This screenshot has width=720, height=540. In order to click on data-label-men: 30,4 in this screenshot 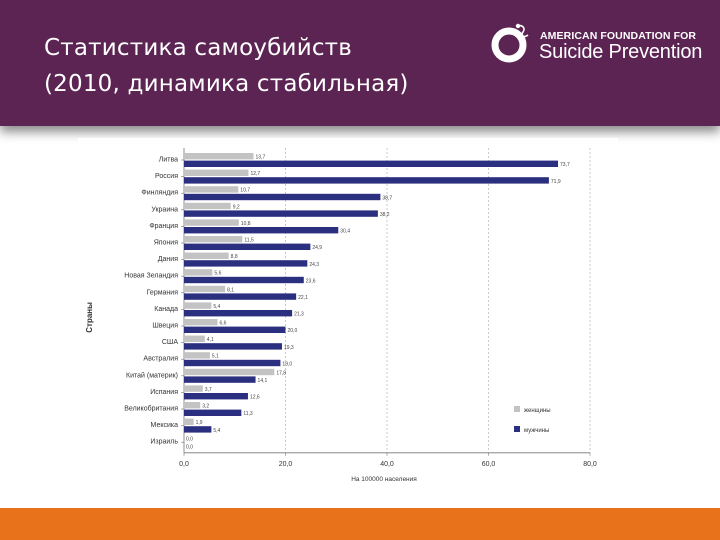, I will do `click(345, 232)`.